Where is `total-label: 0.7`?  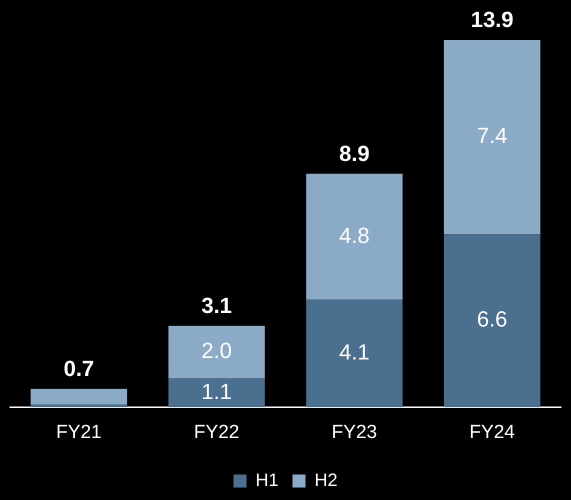
total-label: 0.7 is located at coordinates (79, 368).